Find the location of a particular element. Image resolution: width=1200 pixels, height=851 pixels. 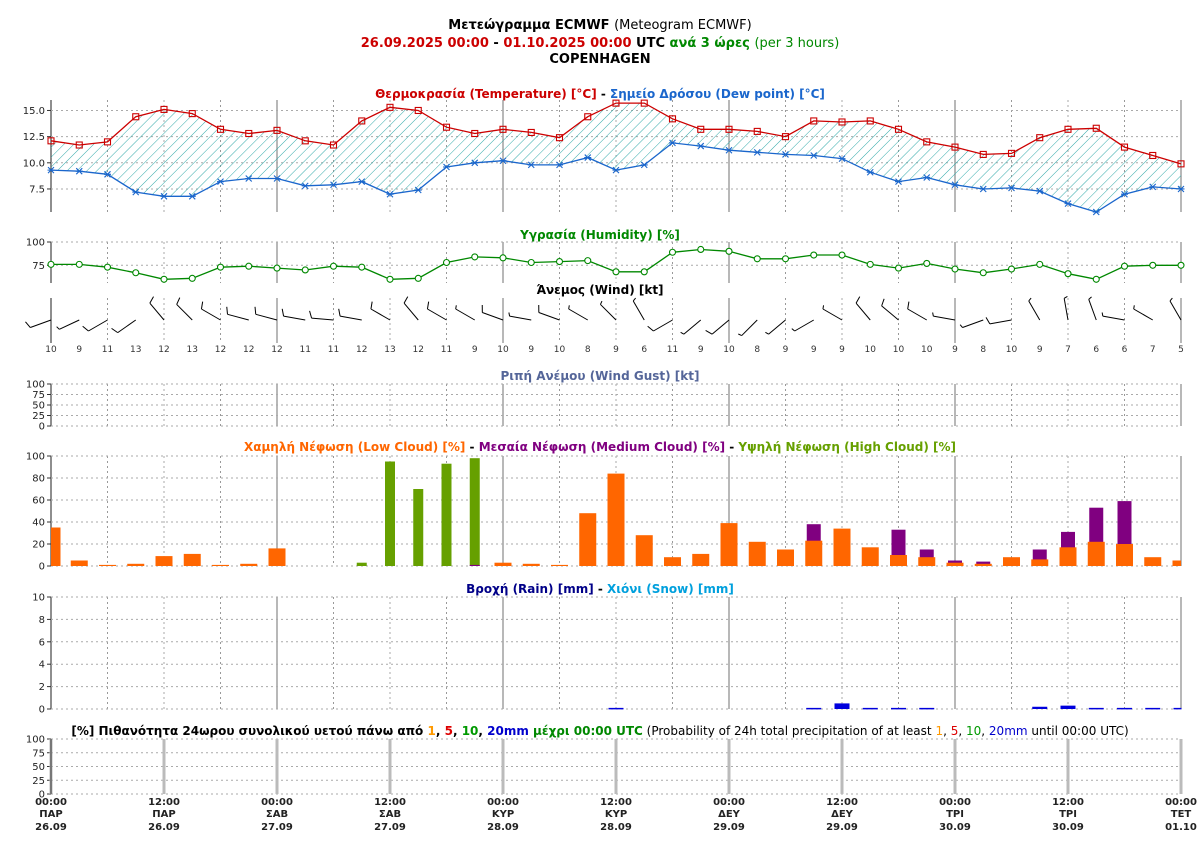

wind-speed-label: 9 is located at coordinates (79, 350).